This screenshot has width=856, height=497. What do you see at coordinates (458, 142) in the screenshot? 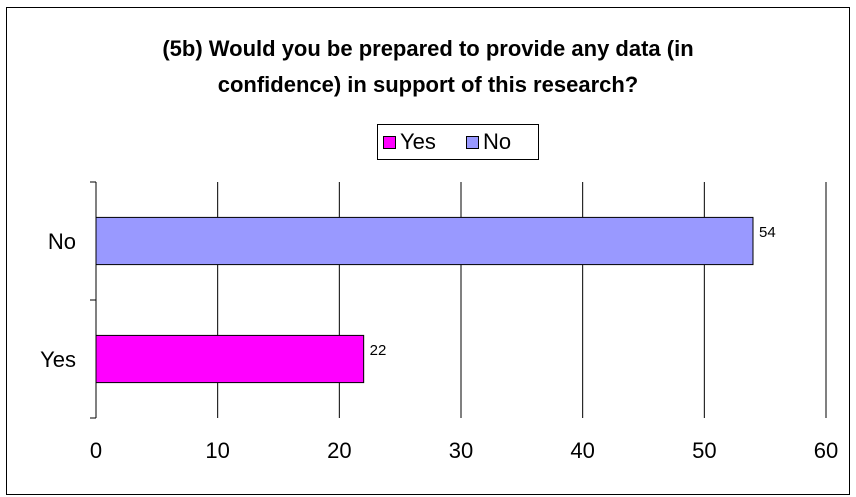
I see `chart-legend: Yes No` at bounding box center [458, 142].